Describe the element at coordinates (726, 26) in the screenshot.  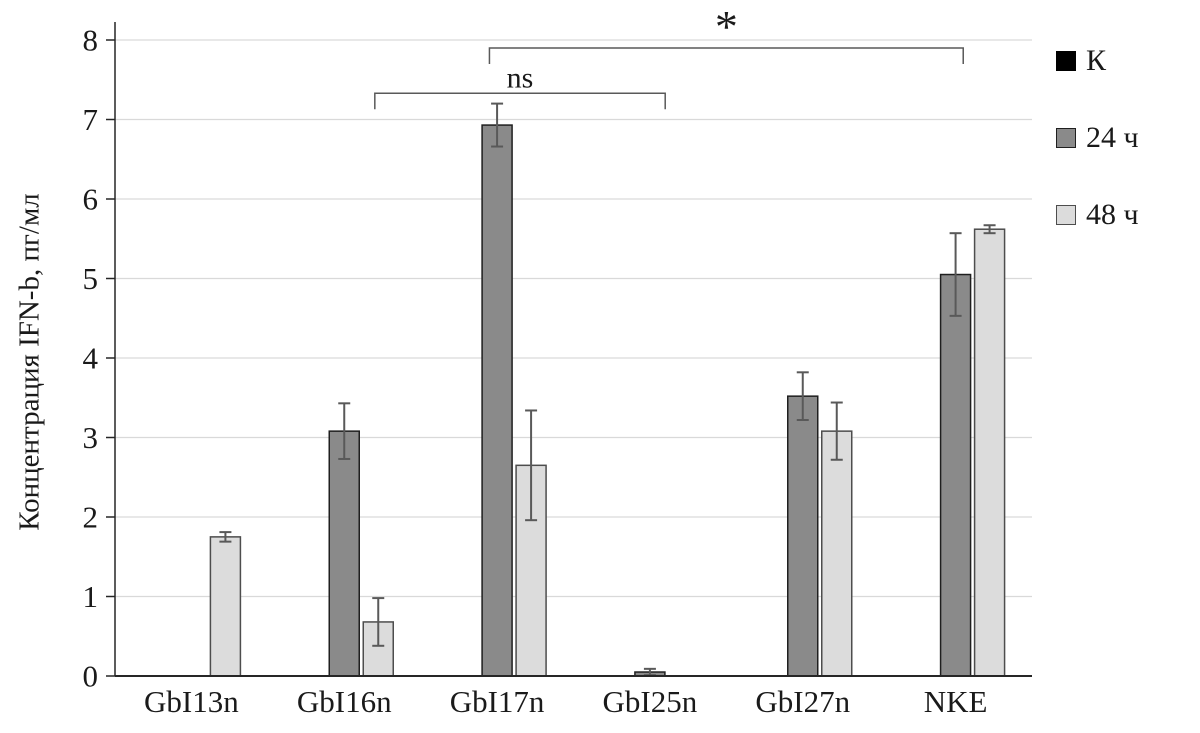
I see `significance-label: *` at that location.